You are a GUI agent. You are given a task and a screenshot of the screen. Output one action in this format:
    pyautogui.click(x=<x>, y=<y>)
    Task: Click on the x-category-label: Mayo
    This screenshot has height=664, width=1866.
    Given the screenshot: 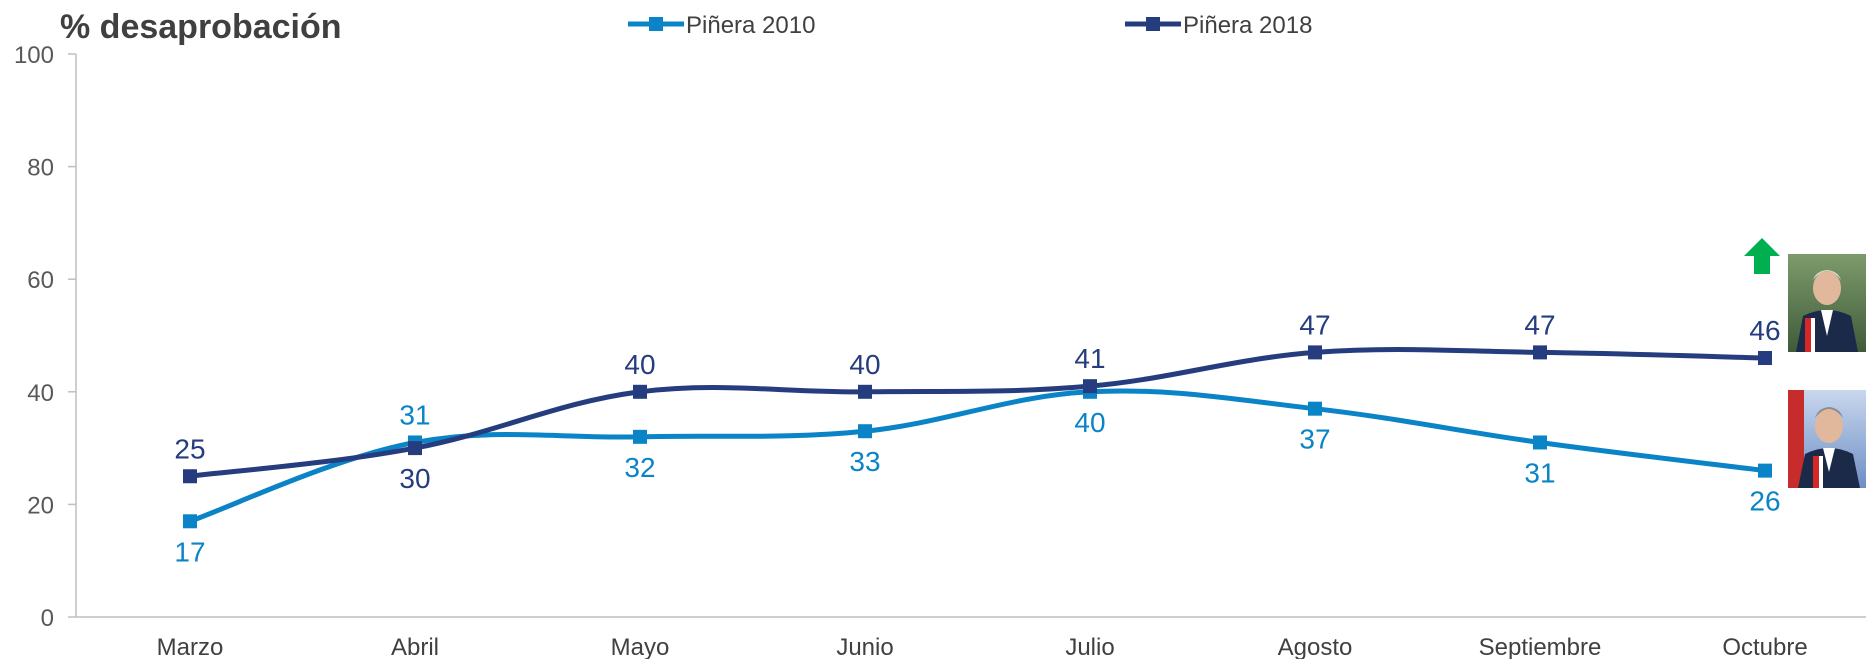 What is the action you would take?
    pyautogui.click(x=640, y=646)
    